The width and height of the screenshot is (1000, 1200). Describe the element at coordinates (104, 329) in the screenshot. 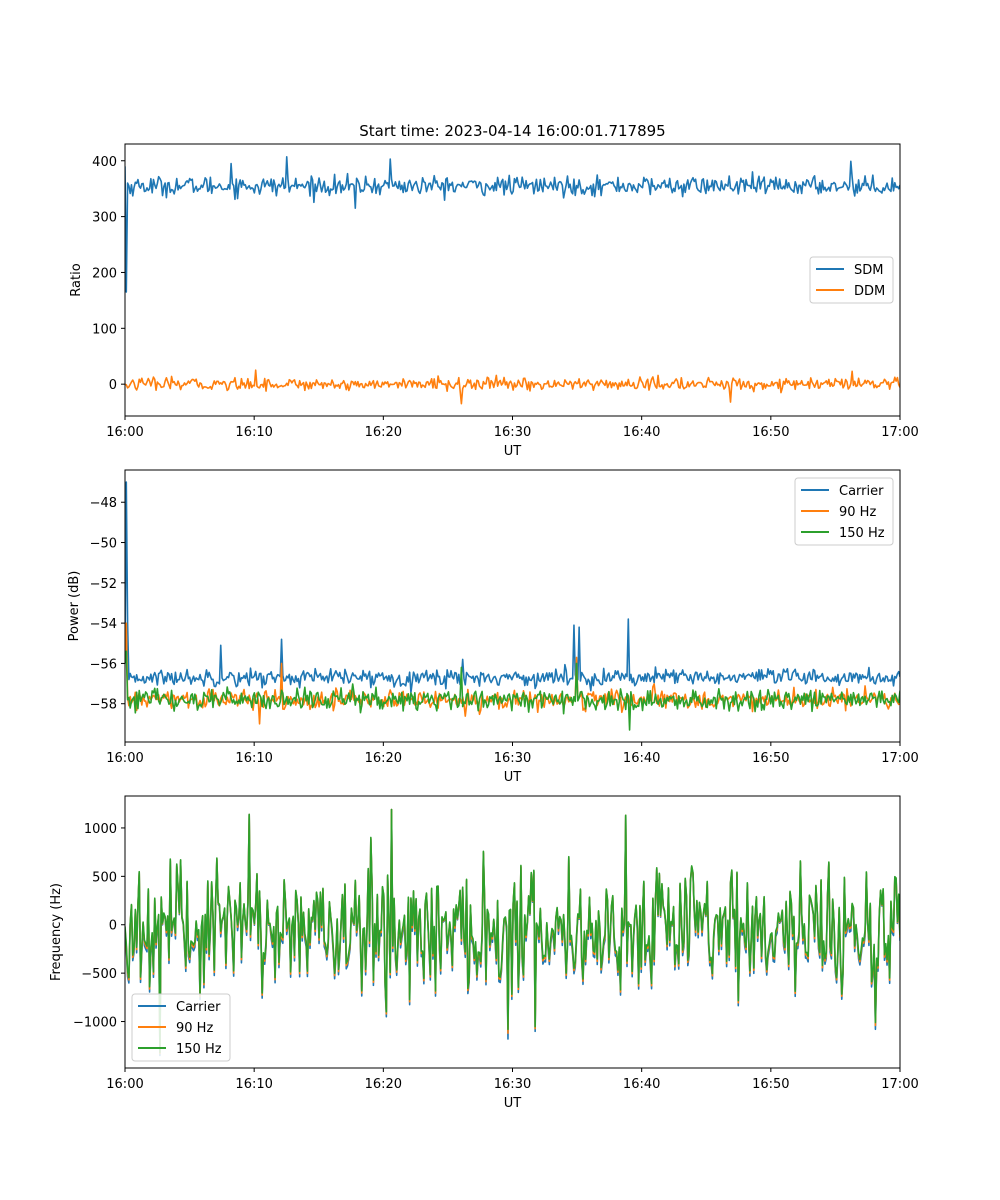

I see `y-tick-label: 100` at that location.